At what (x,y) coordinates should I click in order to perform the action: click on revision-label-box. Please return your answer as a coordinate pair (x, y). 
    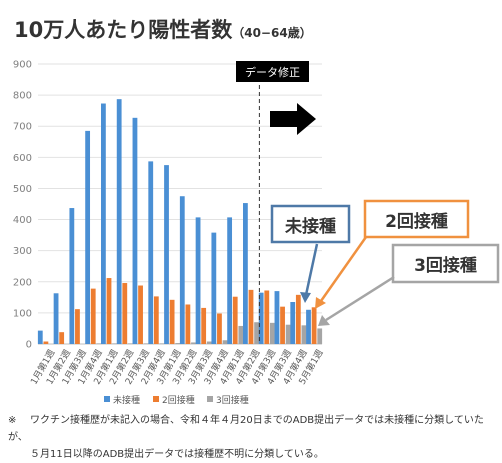
    Looking at the image, I should click on (272, 71).